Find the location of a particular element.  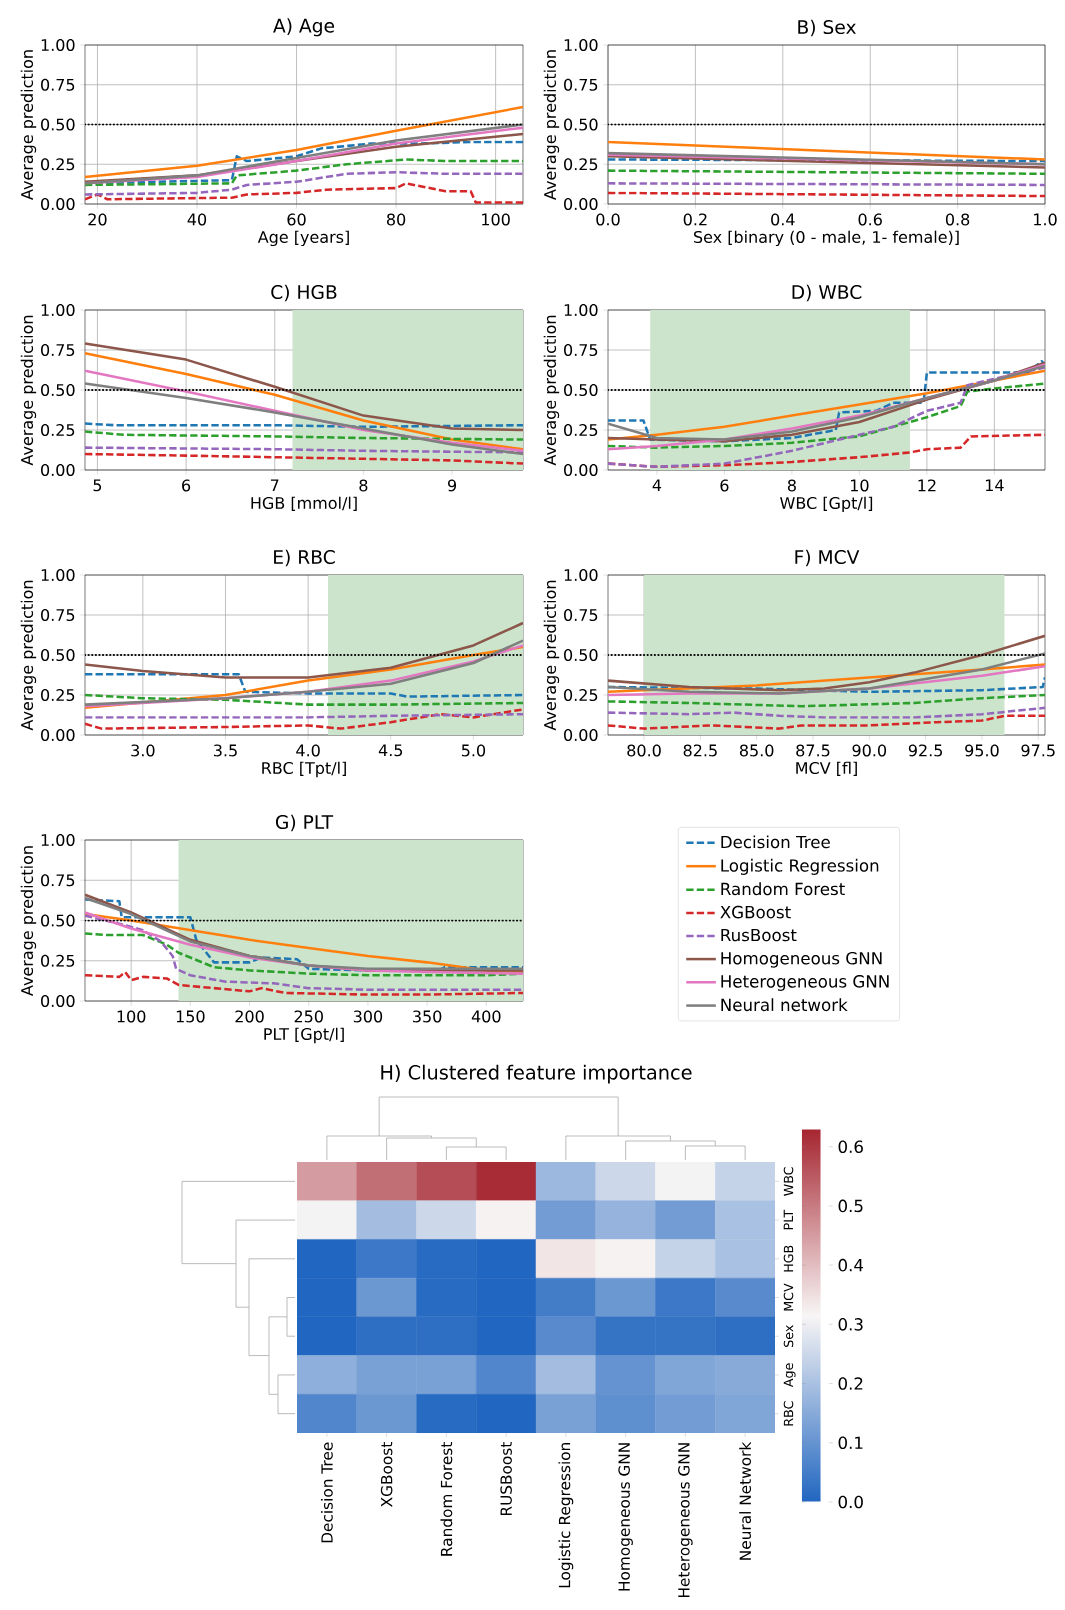

x-tick-label: 9 is located at coordinates (452, 485).